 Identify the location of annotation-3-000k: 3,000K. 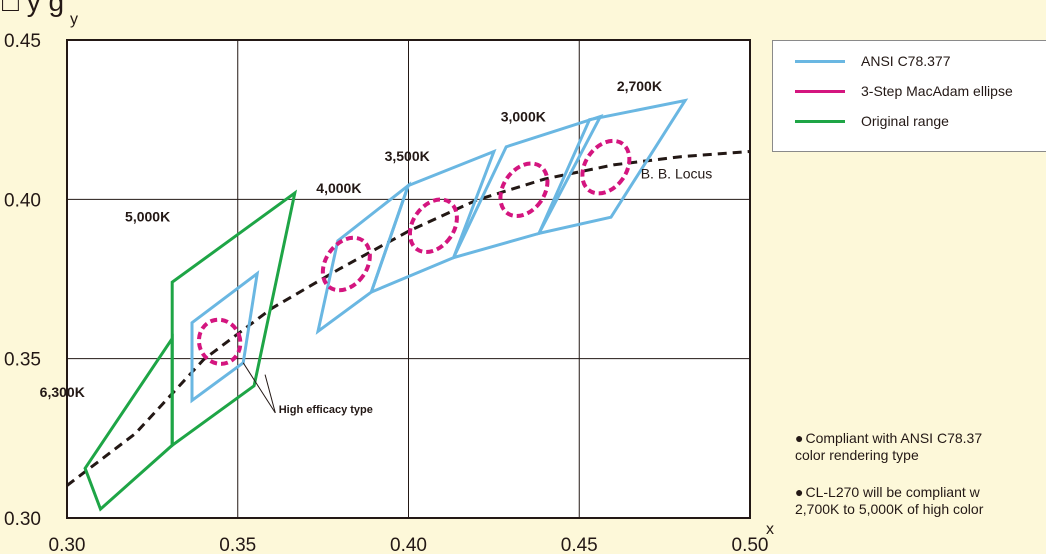
(523, 116).